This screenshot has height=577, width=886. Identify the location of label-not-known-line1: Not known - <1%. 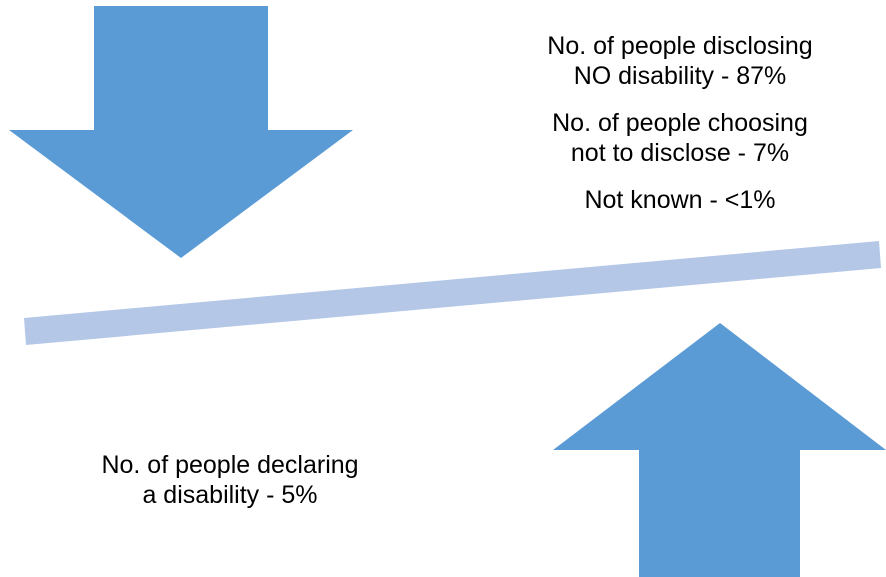
(680, 200).